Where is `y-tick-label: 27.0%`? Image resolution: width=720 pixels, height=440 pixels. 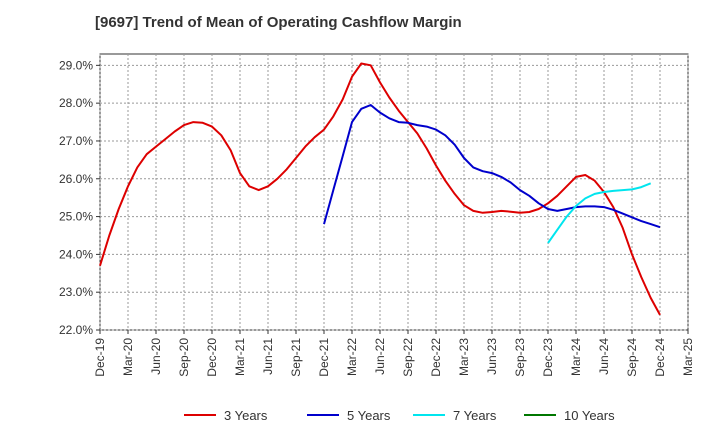
y-tick-label: 27.0% is located at coordinates (76, 141).